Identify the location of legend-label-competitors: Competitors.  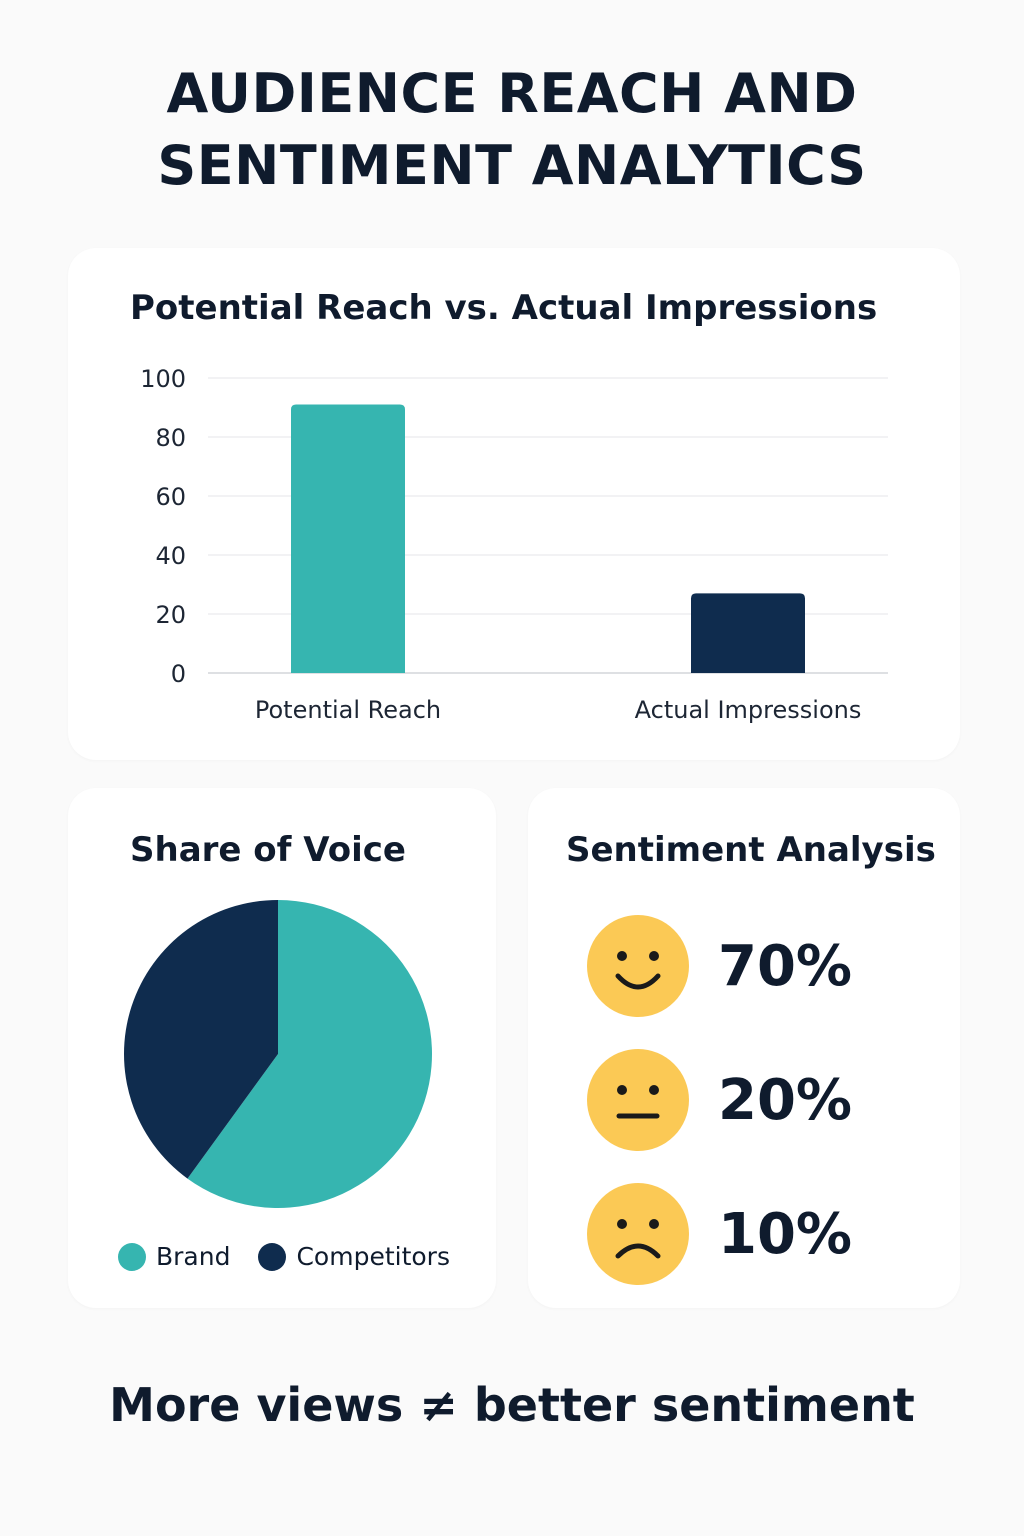
(373, 1256).